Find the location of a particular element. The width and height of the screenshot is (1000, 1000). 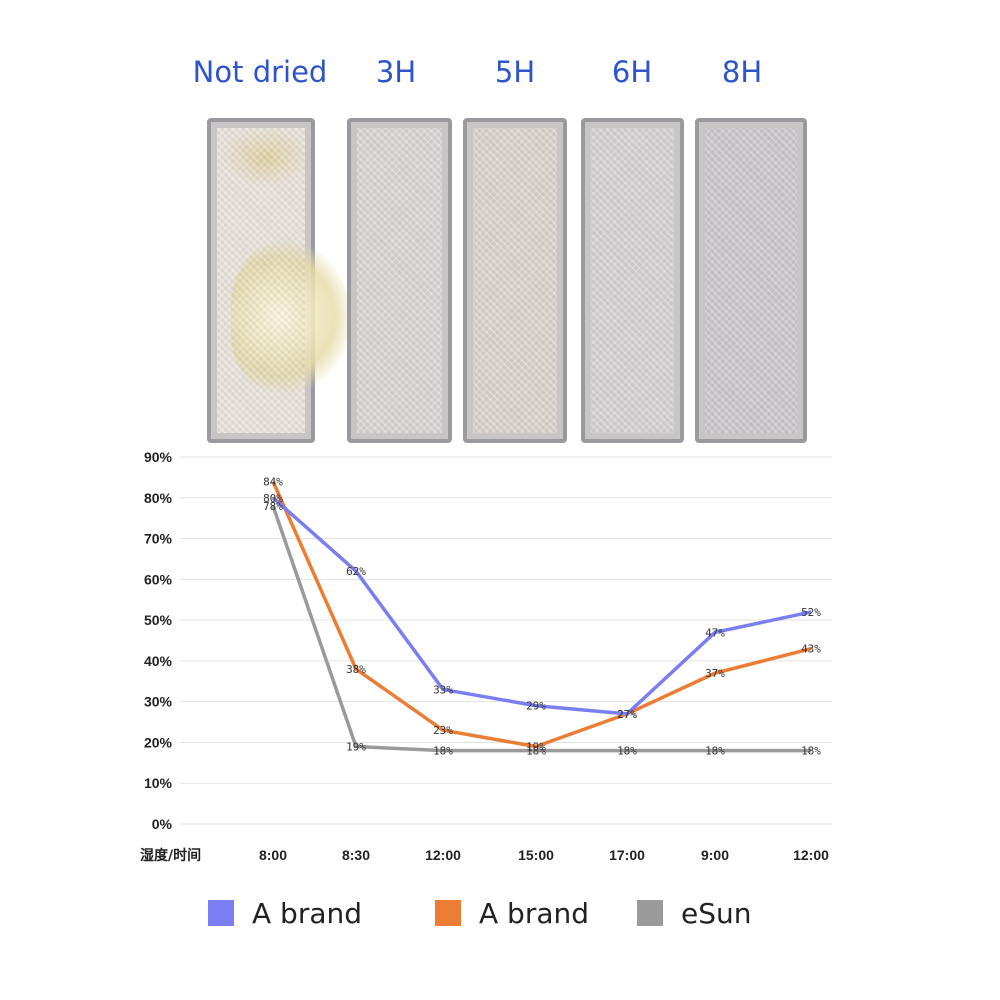

moisture-blob is located at coordinates (291, 317).